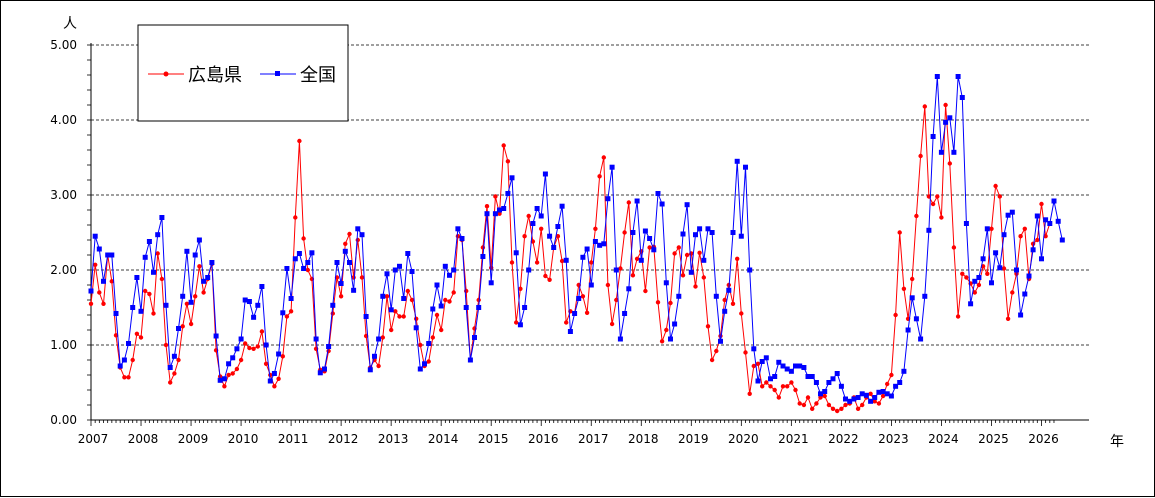 Image resolution: width=1155 pixels, height=498 pixels. I want to click on x-tick-label: 2020, so click(743, 439).